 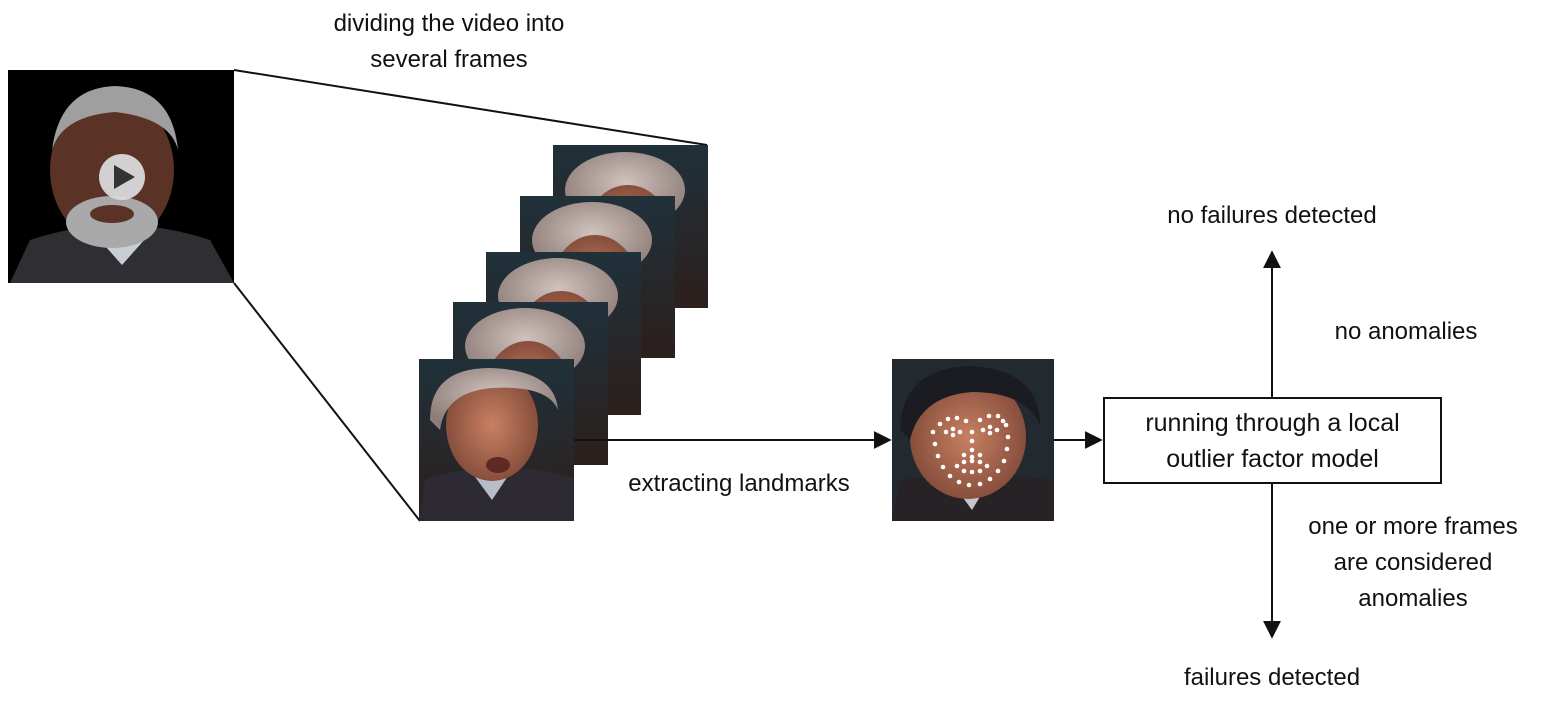 What do you see at coordinates (1406, 331) in the screenshot?
I see `no-anomalies-label: no anomalies` at bounding box center [1406, 331].